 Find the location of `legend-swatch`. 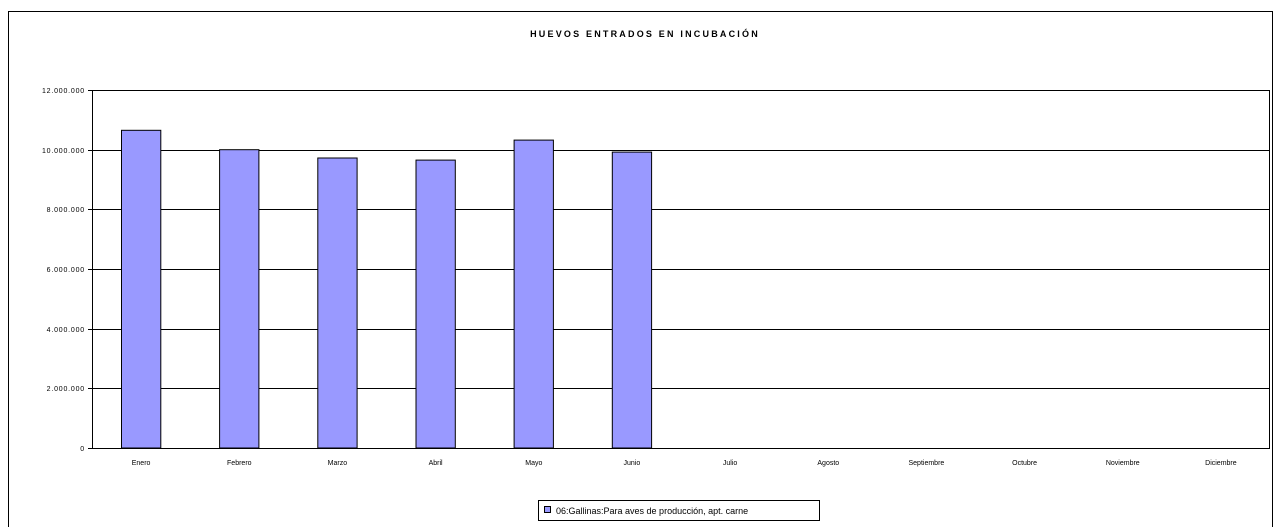

legend-swatch is located at coordinates (547, 509).